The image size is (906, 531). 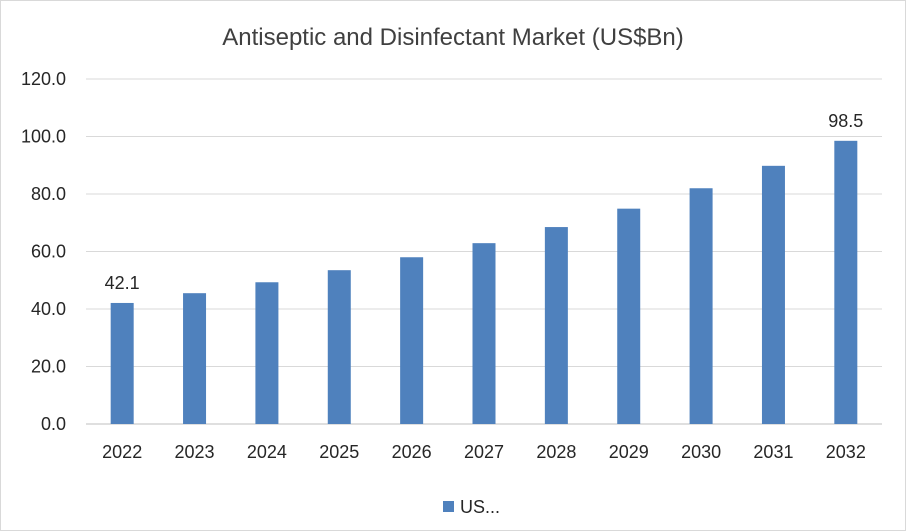 I want to click on bar-2024, so click(x=267, y=353).